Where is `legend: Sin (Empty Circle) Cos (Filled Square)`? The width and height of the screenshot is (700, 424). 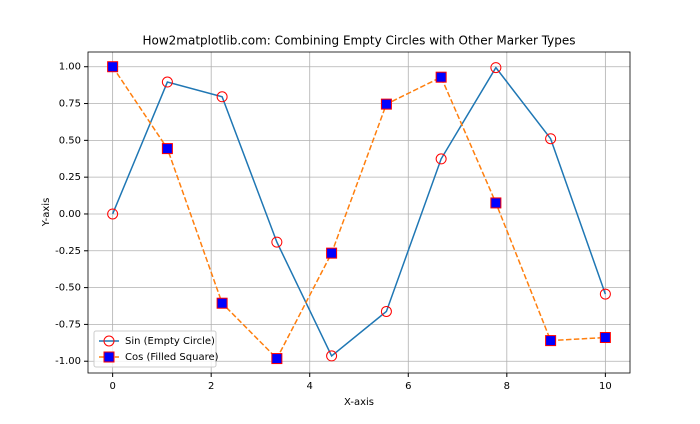
legend: Sin (Empty Circle) Cos (Filled Square) is located at coordinates (156, 349).